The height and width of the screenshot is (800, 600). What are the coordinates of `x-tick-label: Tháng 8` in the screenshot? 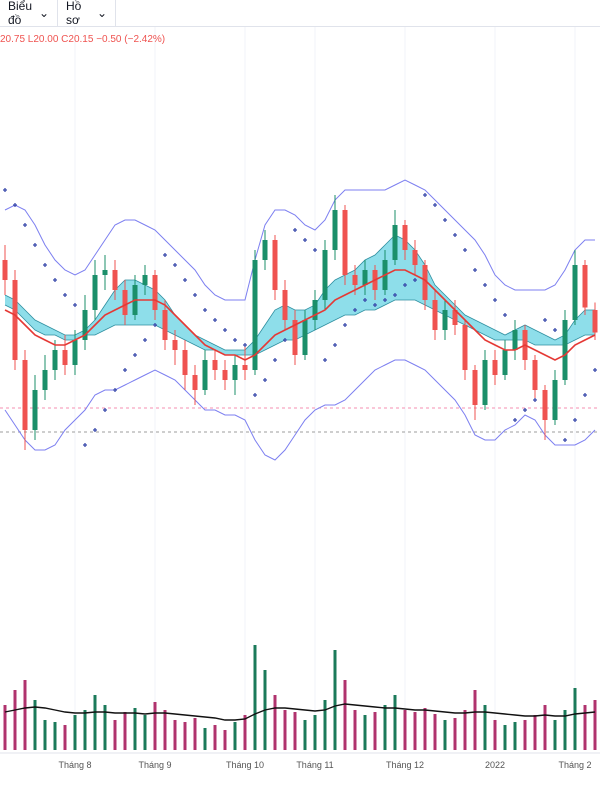 It's located at (74, 765).